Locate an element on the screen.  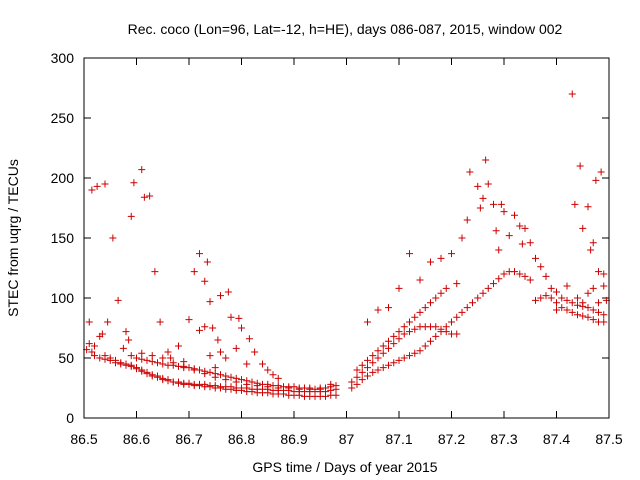
x-tick-label: 87.4 is located at coordinates (556, 439).